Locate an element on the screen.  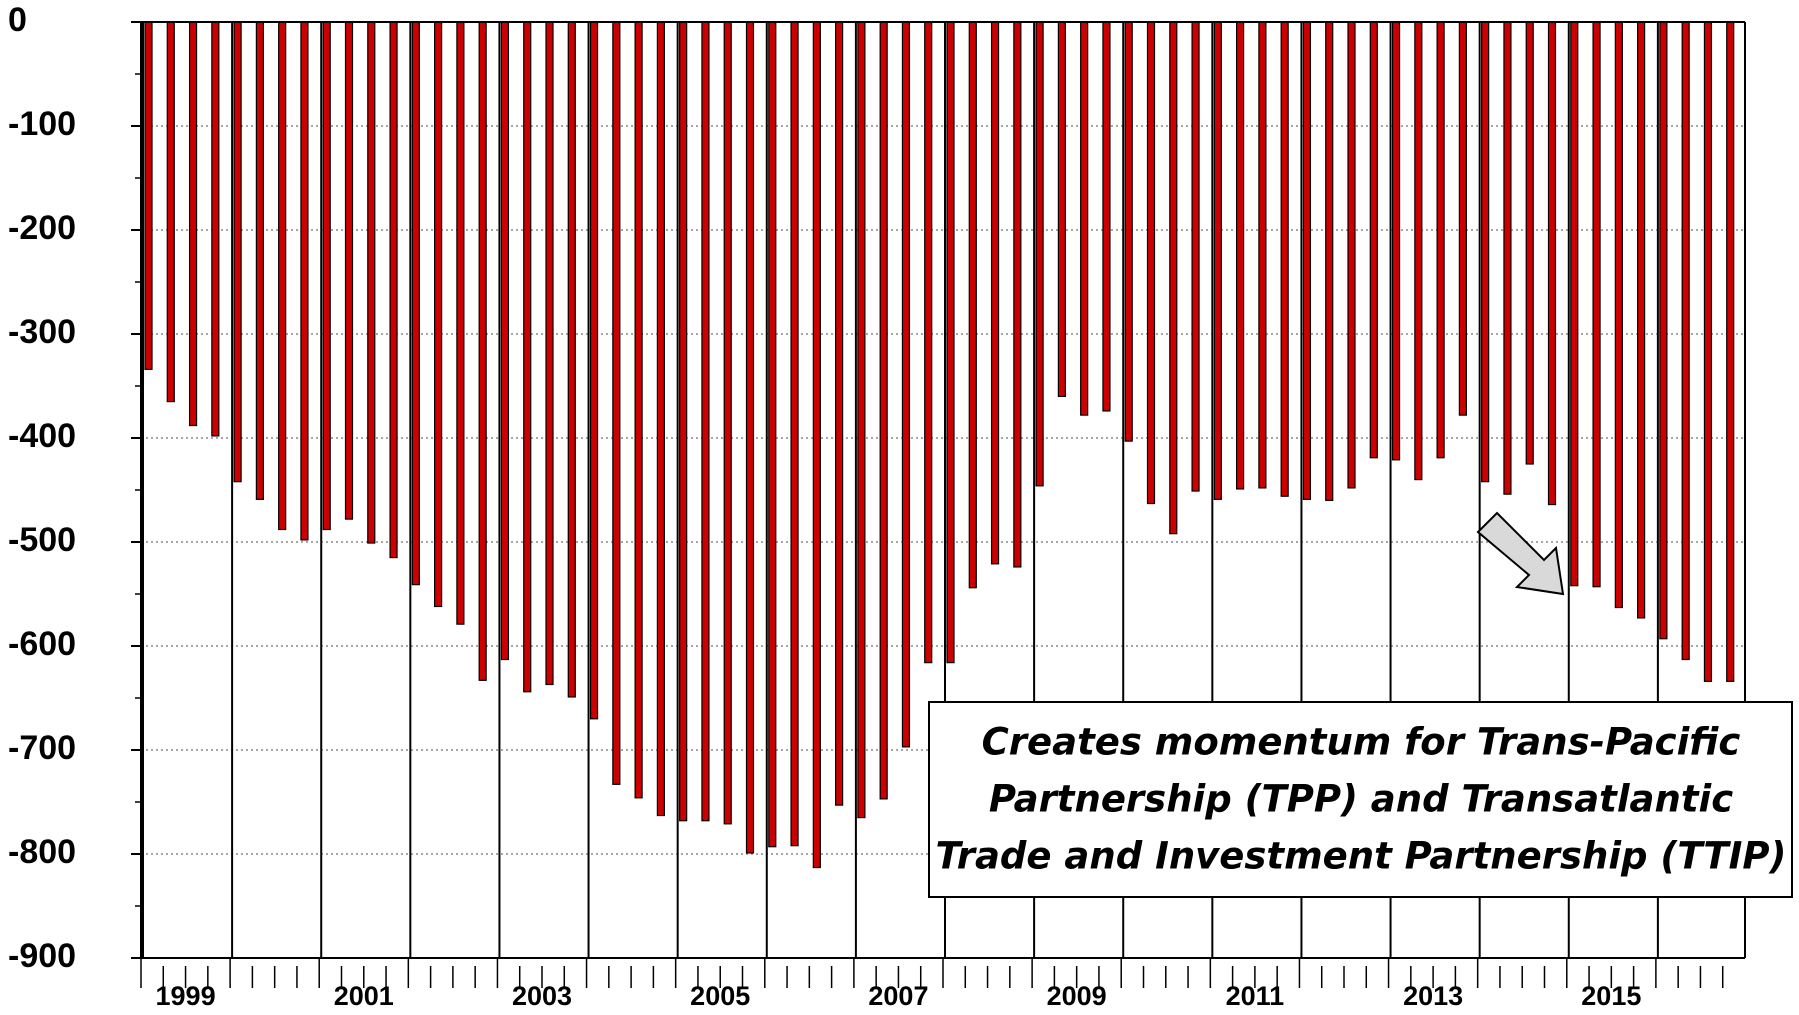
y-tick-label: -800 is located at coordinates (42, 852).